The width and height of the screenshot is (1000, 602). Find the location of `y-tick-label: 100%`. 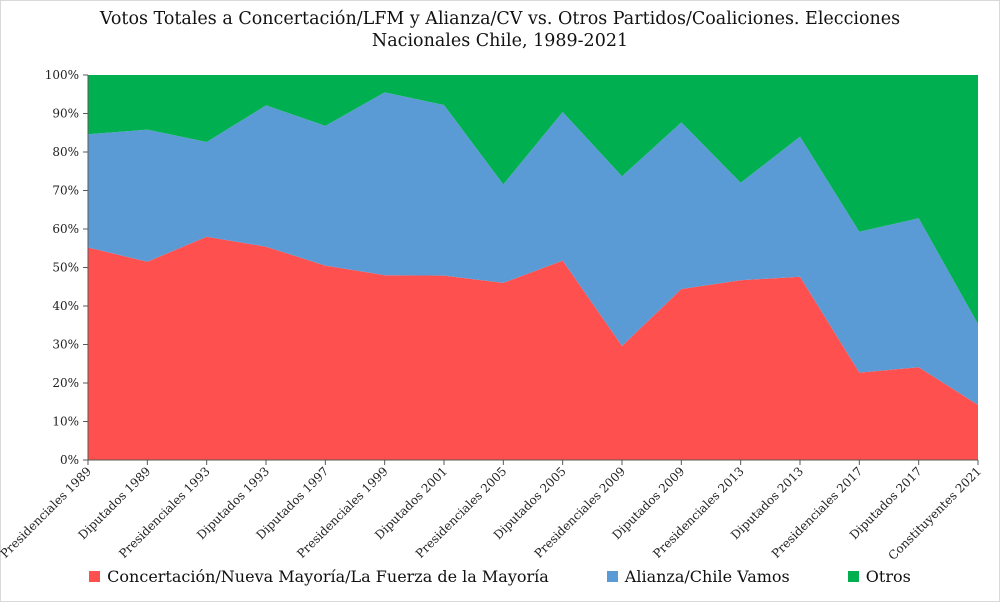

y-tick-label: 100% is located at coordinates (62, 75).